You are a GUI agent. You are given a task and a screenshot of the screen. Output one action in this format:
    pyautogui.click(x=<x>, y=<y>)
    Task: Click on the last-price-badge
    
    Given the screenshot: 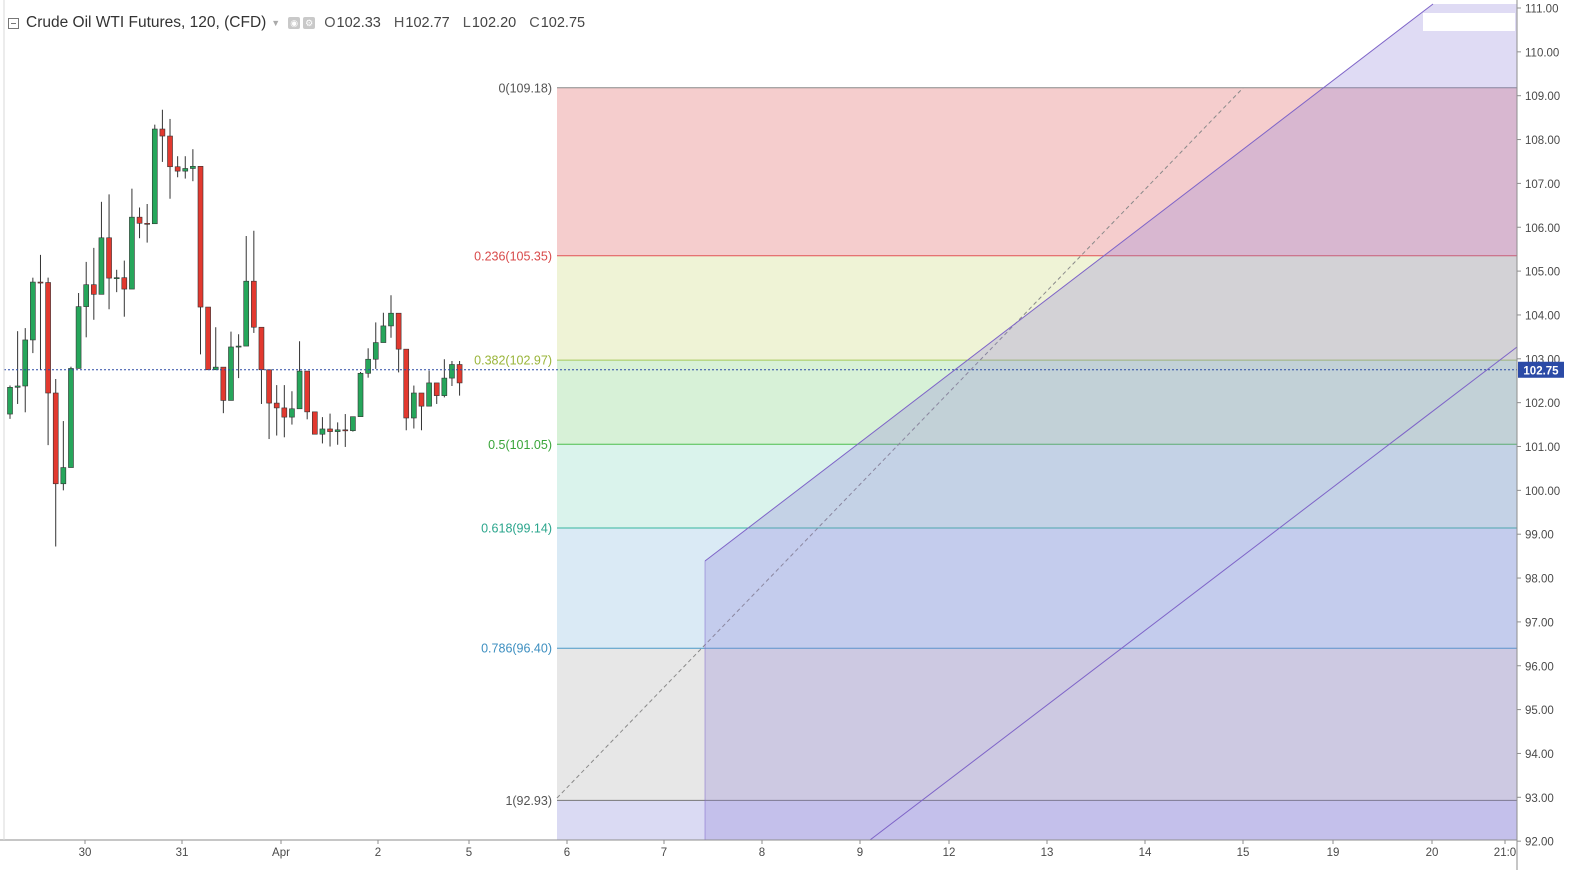 What is the action you would take?
    pyautogui.click(x=1541, y=369)
    